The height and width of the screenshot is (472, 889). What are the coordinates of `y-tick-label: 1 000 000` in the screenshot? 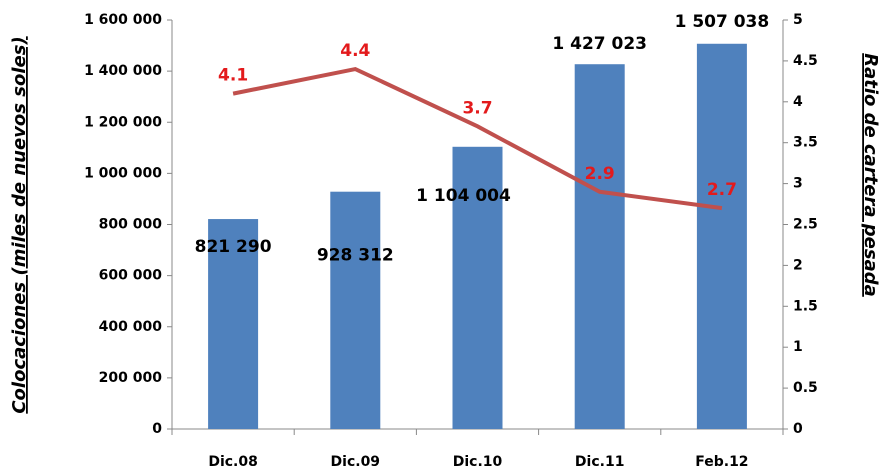 It's located at (123, 173).